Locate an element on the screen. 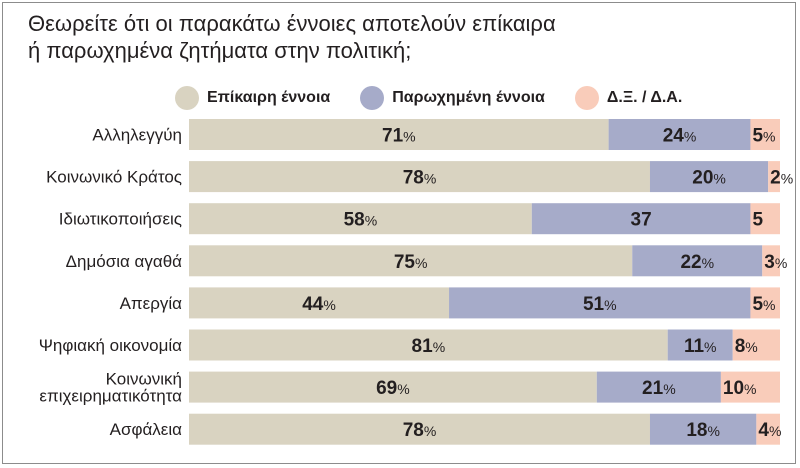  data-label: 3% is located at coordinates (775, 262).